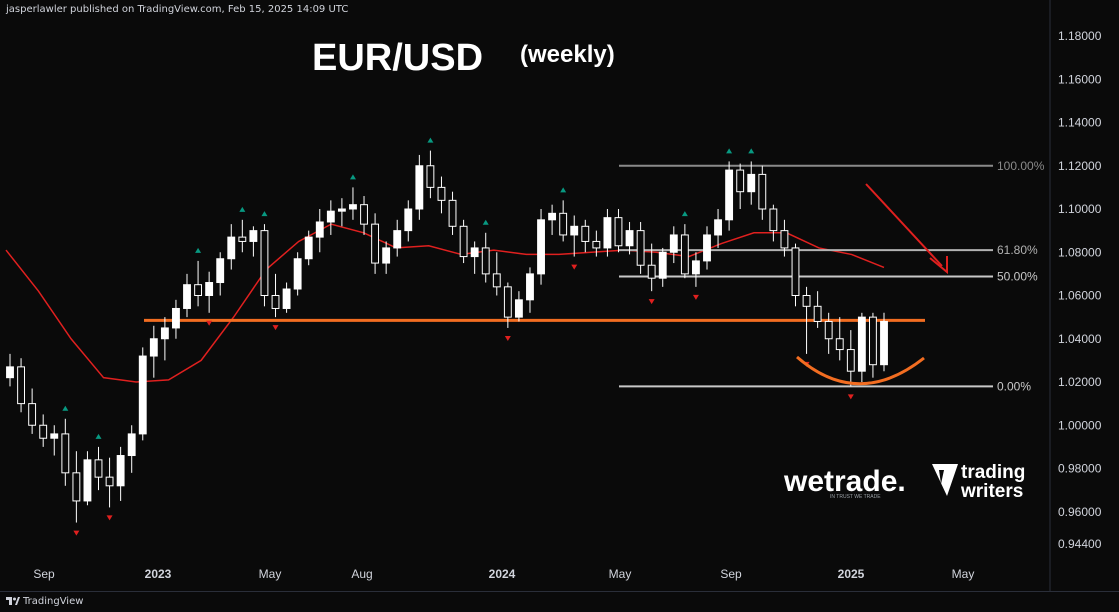 Image resolution: width=1119 pixels, height=612 pixels. I want to click on y-tick-label: 1.18000, so click(1080, 36).